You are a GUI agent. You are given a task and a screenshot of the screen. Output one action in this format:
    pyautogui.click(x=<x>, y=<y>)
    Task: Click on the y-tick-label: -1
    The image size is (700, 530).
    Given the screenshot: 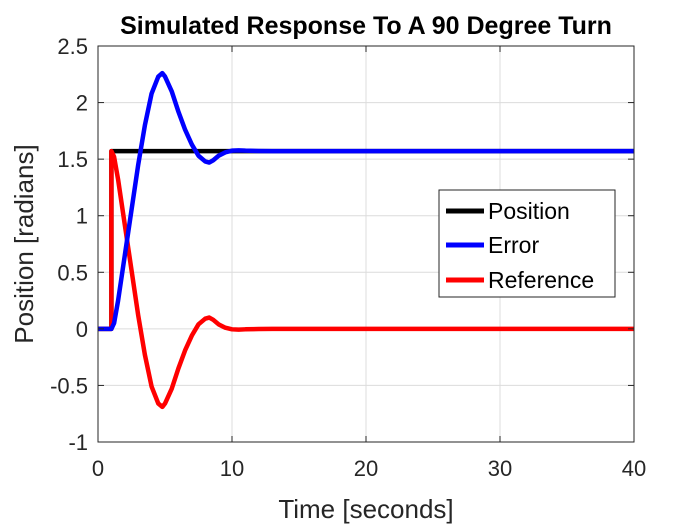 What is the action you would take?
    pyautogui.click(x=78, y=442)
    